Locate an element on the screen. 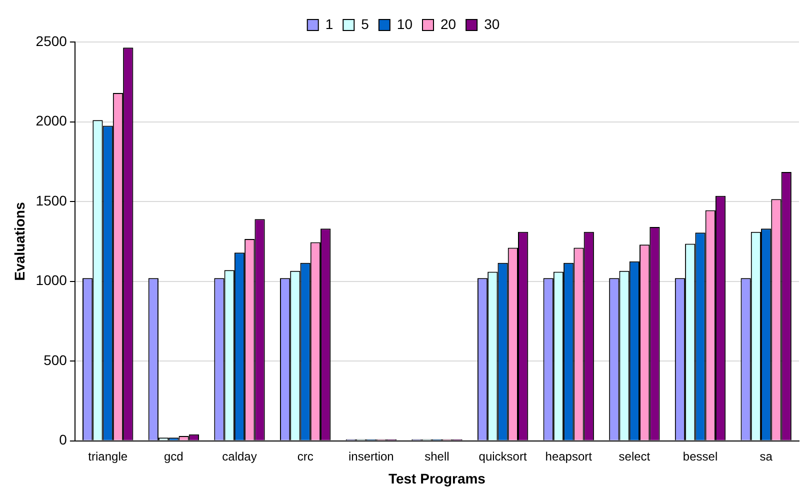  x-tick-label: sa is located at coordinates (766, 456).